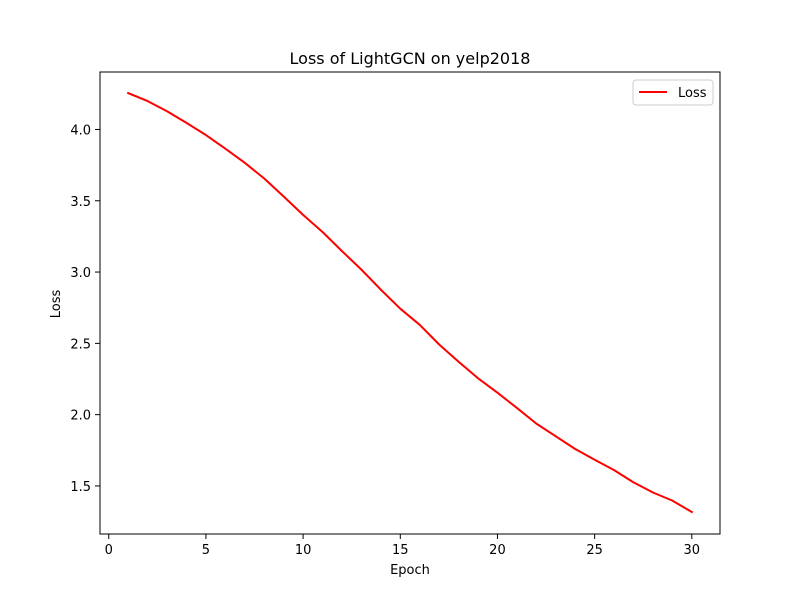 The width and height of the screenshot is (800, 600). Describe the element at coordinates (80, 416) in the screenshot. I see `y-tick-label: 2.0` at that location.